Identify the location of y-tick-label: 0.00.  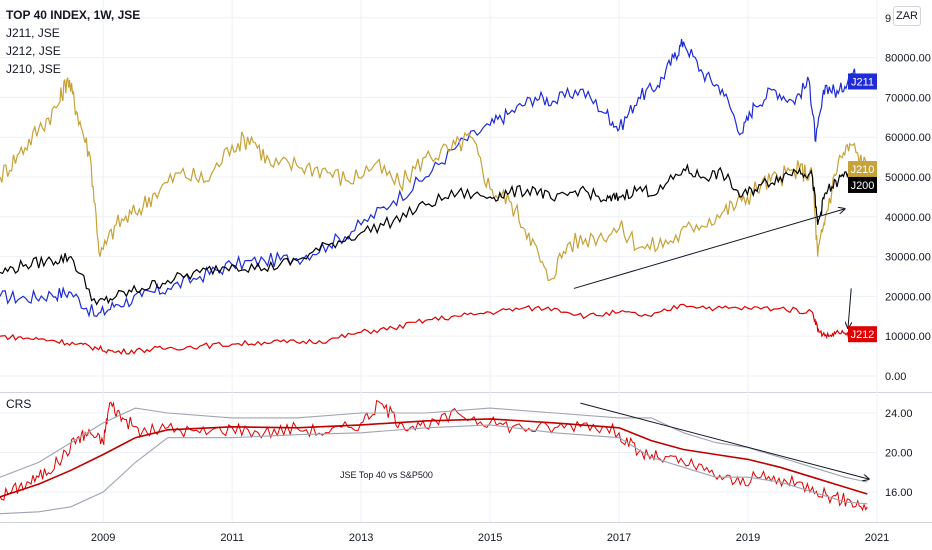
(895, 377).